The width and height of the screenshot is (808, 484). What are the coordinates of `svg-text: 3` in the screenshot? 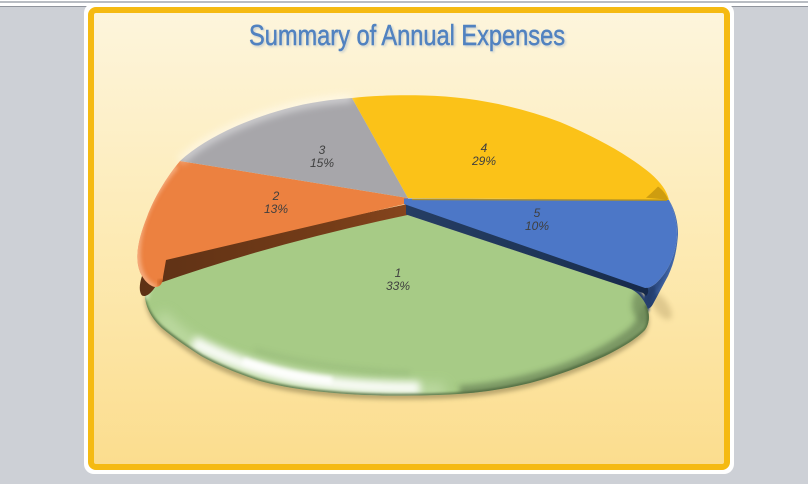 It's located at (322, 150).